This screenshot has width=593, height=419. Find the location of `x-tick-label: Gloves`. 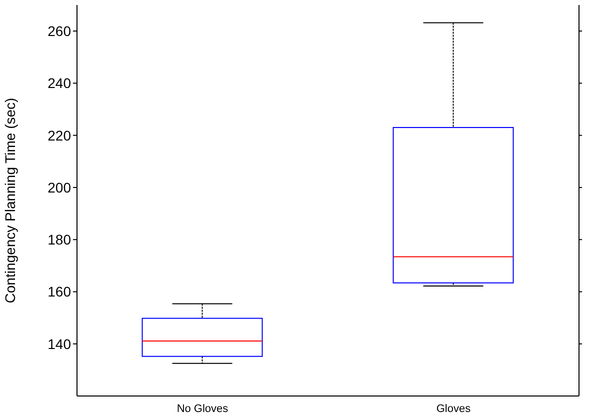

x-tick-label: Gloves is located at coordinates (454, 408).